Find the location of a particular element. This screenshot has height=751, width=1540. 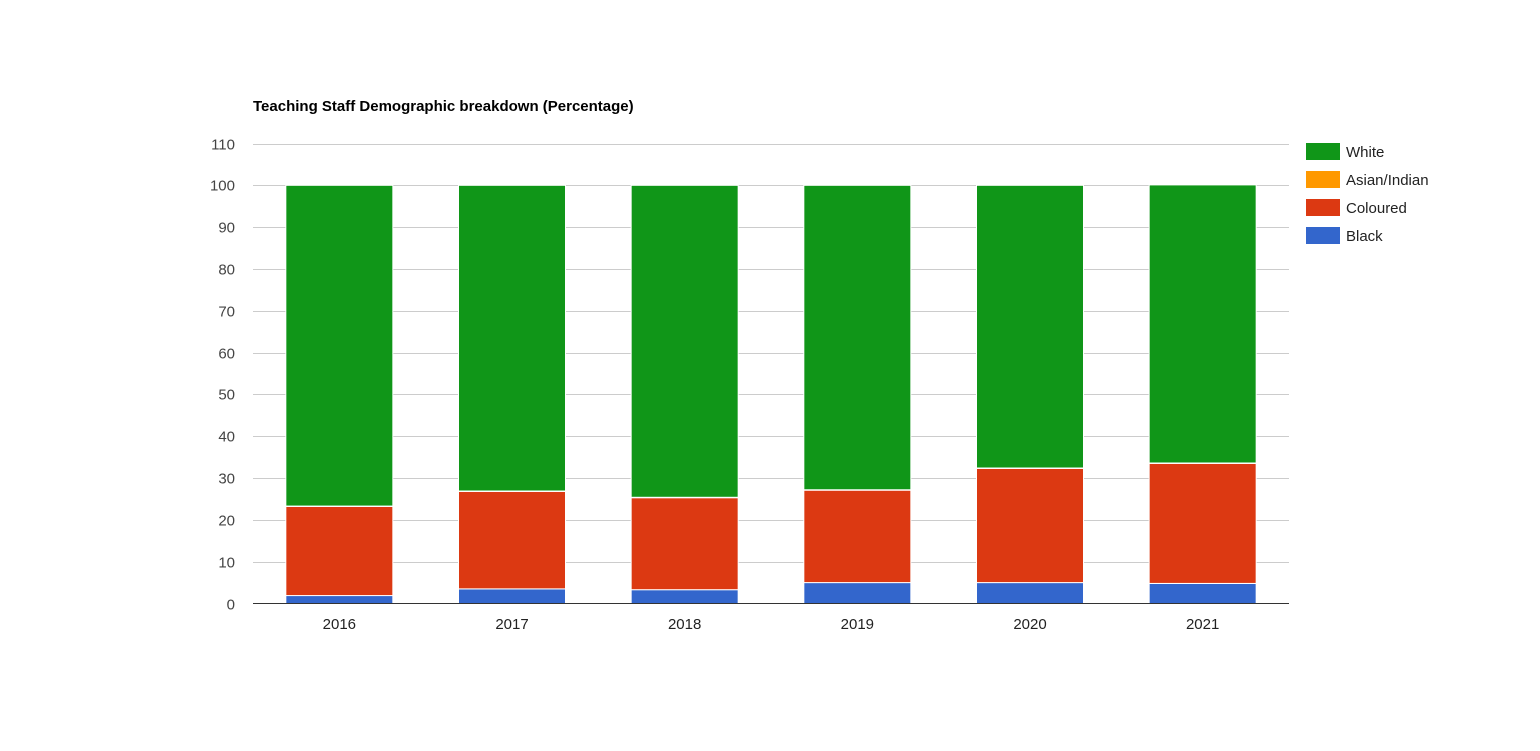

bar-segment-white-2016 is located at coordinates (339, 345).